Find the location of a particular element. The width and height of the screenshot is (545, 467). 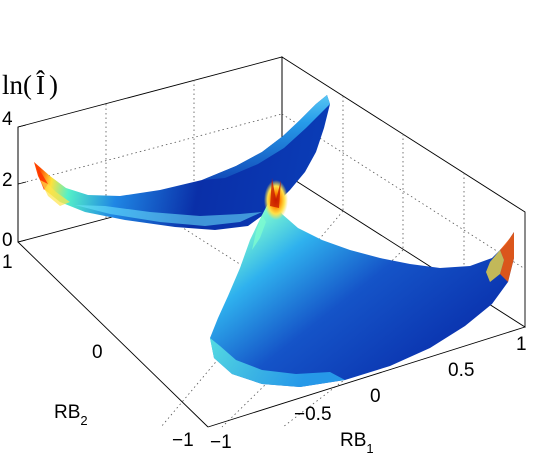

x-axis-label: RB1 is located at coordinates (357, 443).